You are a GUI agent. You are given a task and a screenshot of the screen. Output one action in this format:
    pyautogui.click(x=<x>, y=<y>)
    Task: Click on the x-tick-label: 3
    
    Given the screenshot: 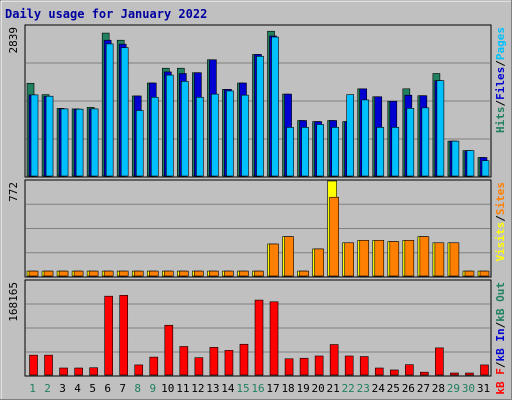 What is the action you would take?
    pyautogui.click(x=62, y=388)
    